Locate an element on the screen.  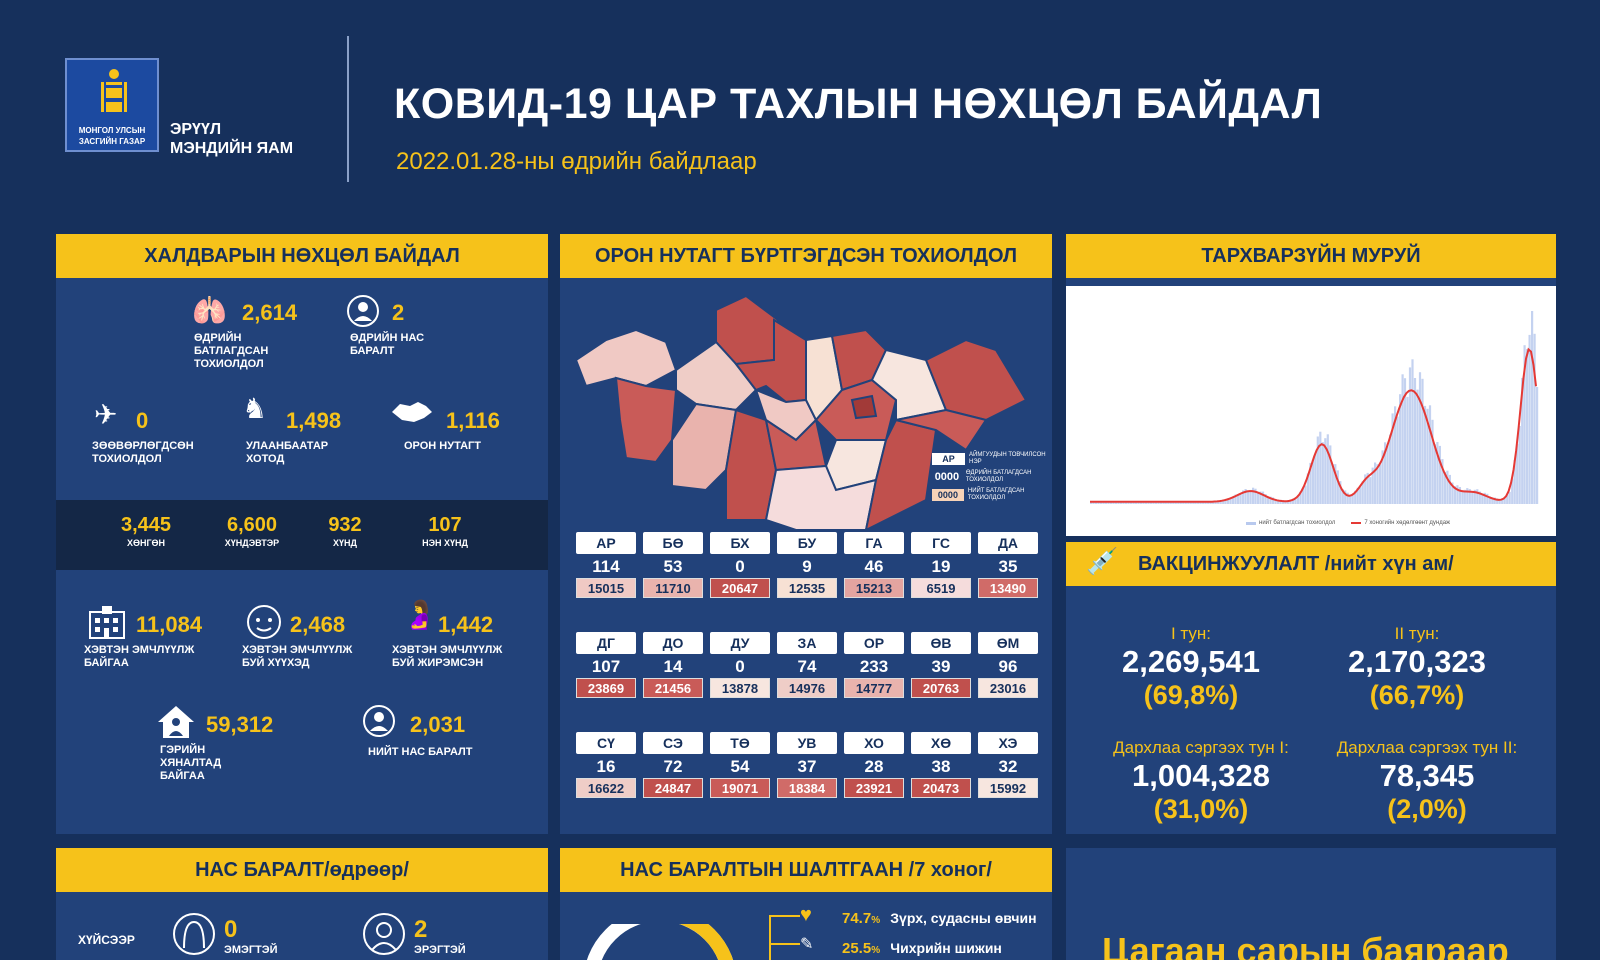
severity-item: 107 НЭН ХҮНД is located at coordinates (445, 532).